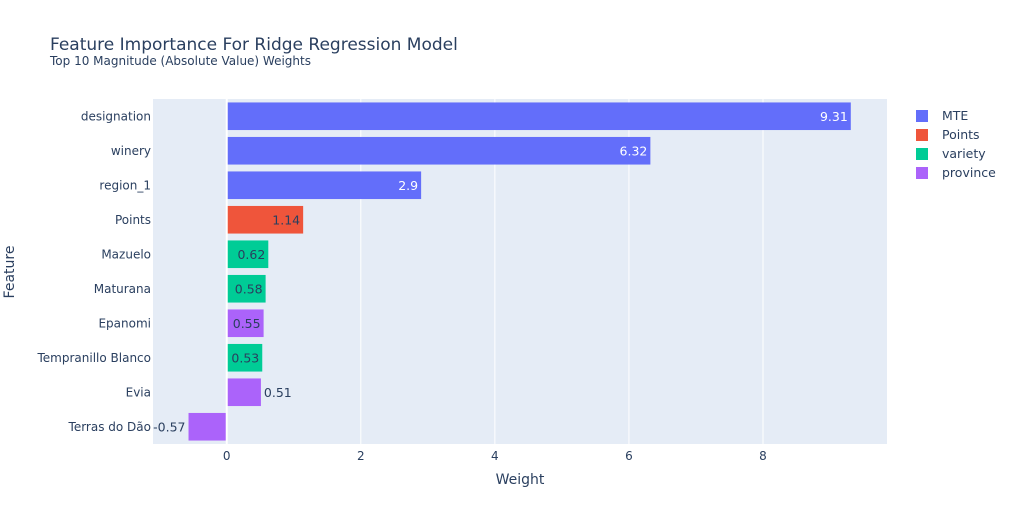 Image resolution: width=1012 pixels, height=525 pixels. I want to click on legend-swatch-province, so click(922, 172).